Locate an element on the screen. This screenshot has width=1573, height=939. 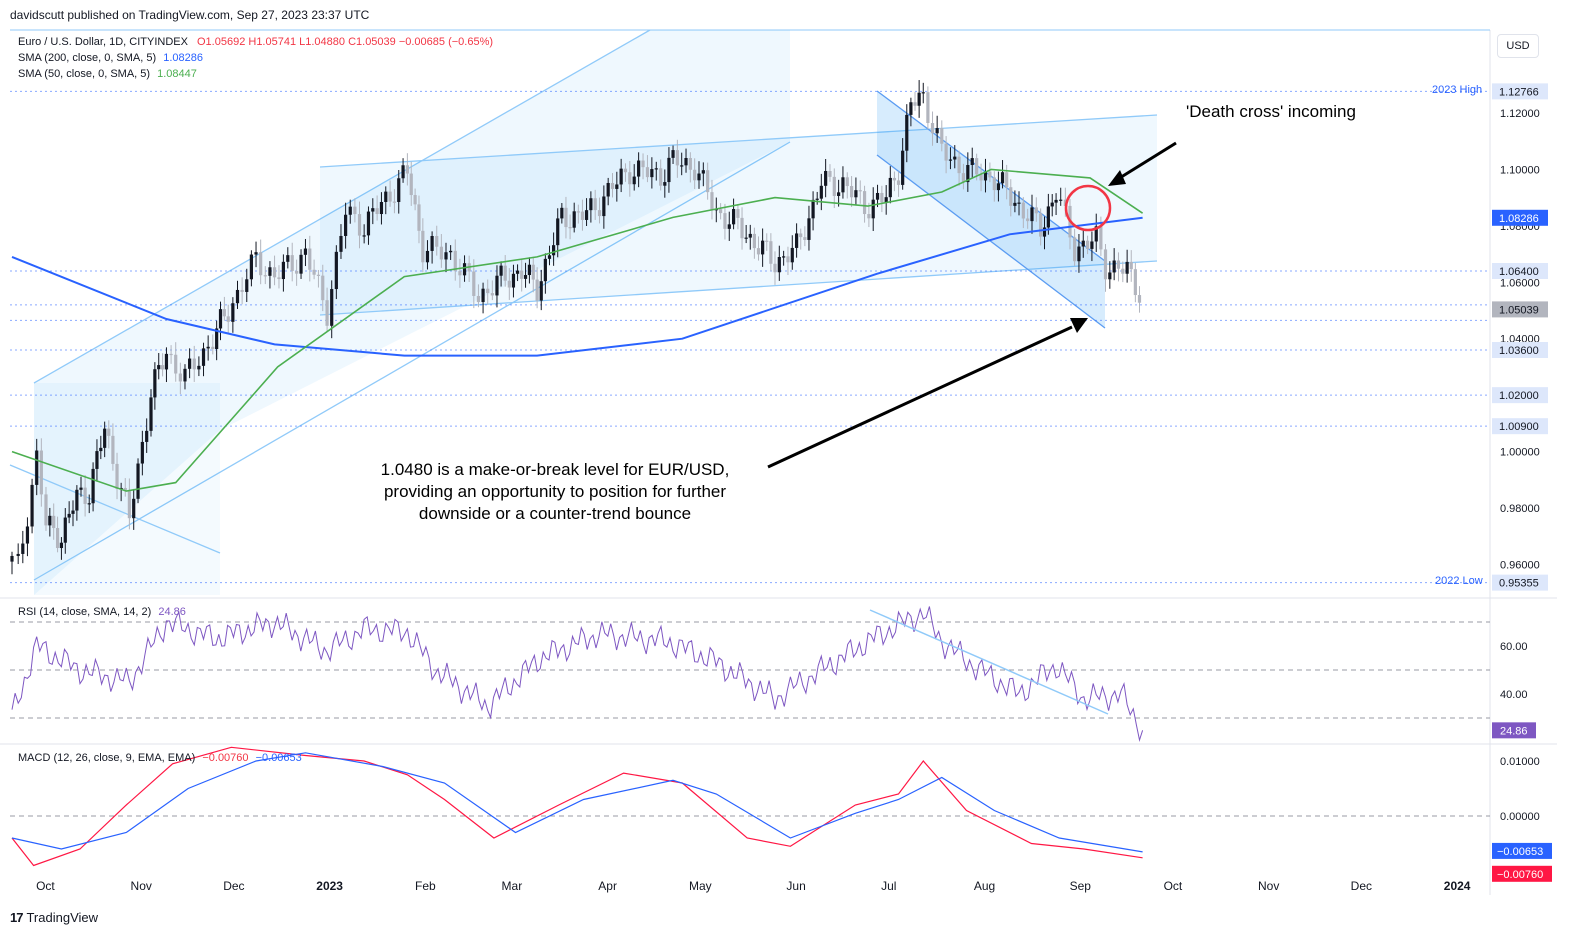
macd-label: MACD (12, 26, close, 9, EMA, EMA) is located at coordinates (107, 758).